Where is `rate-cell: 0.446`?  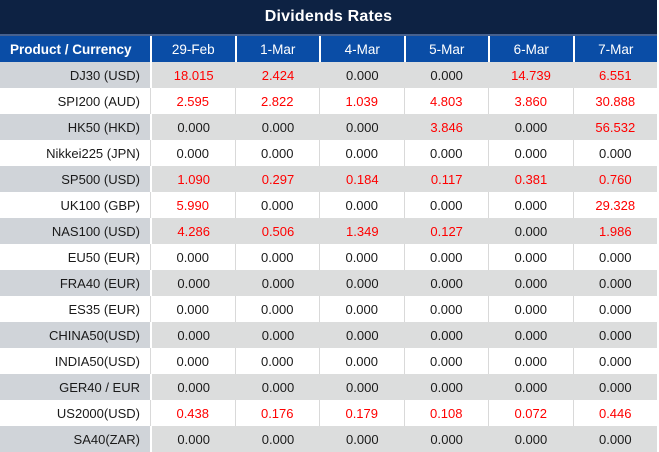
rate-cell: 0.446 is located at coordinates (615, 413).